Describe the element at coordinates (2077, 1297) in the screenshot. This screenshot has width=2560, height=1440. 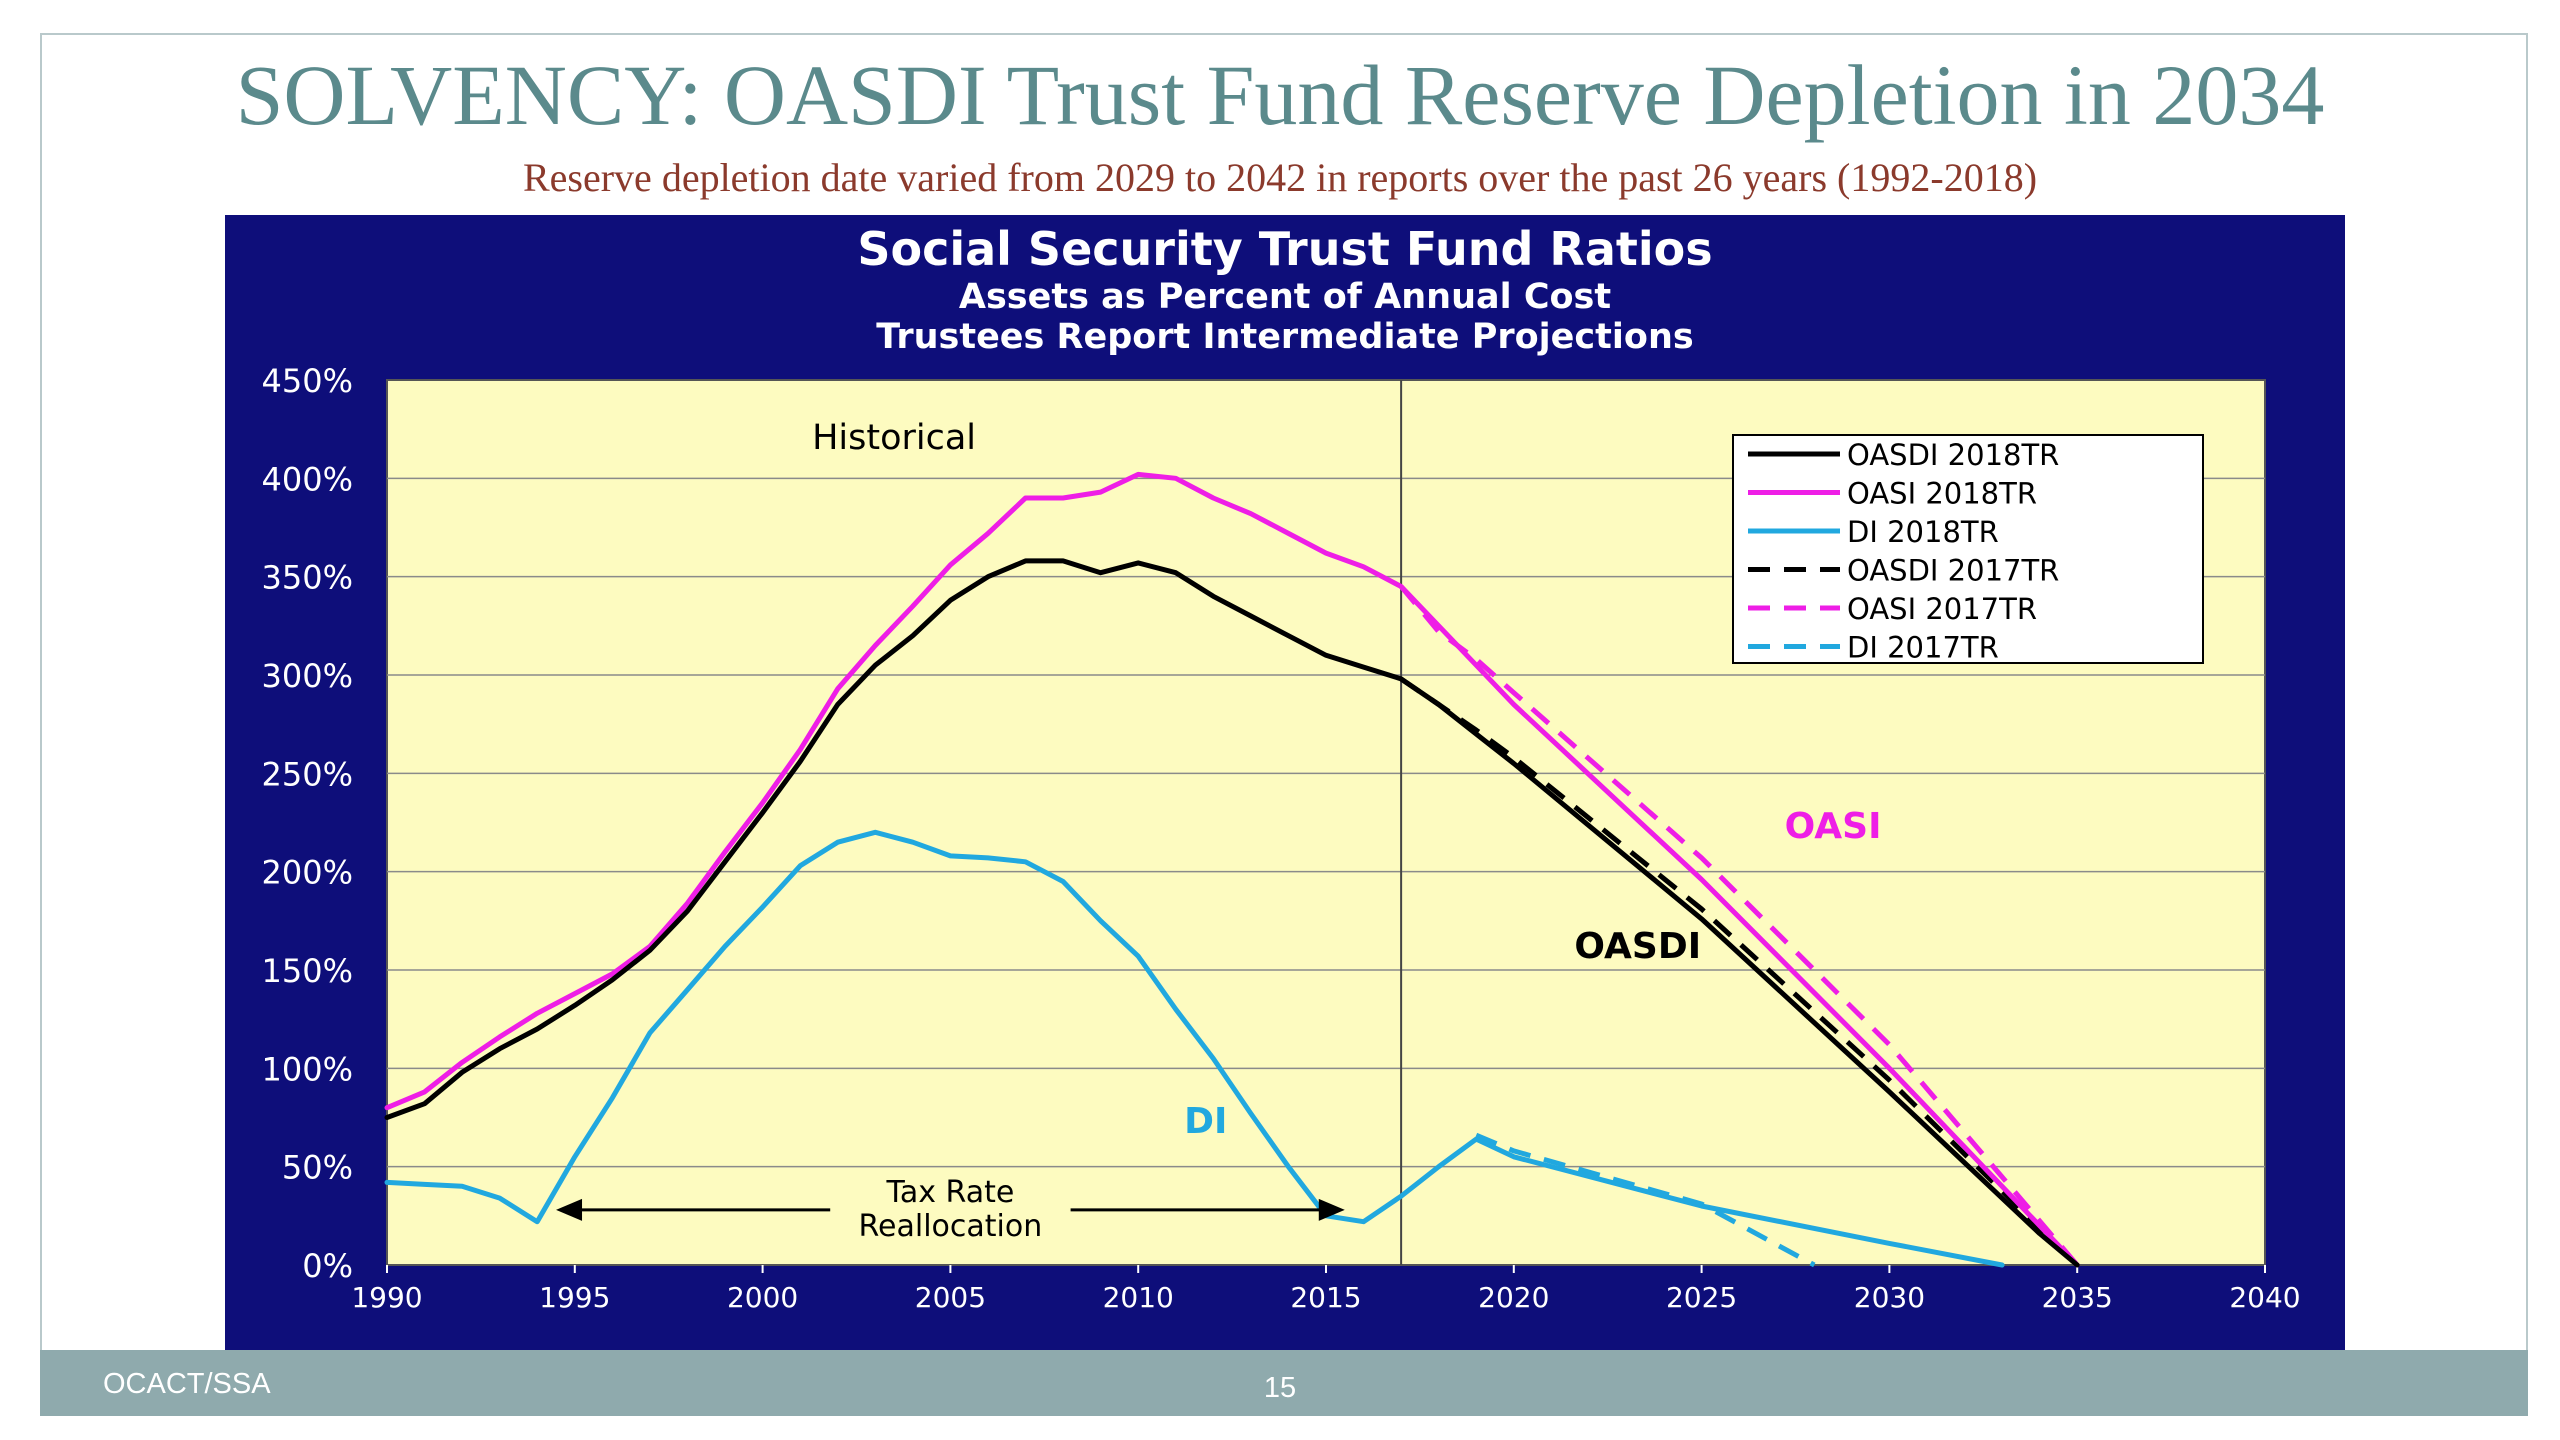
I see `x-tick-label: 2035` at that location.